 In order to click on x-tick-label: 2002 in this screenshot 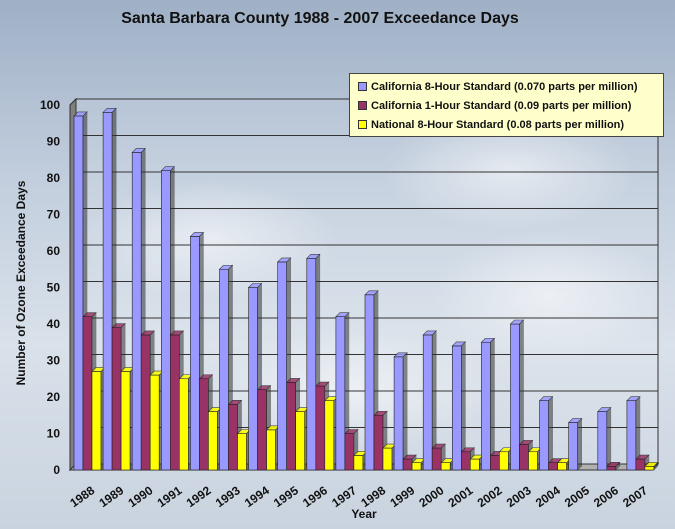, I will do `click(490, 496)`.